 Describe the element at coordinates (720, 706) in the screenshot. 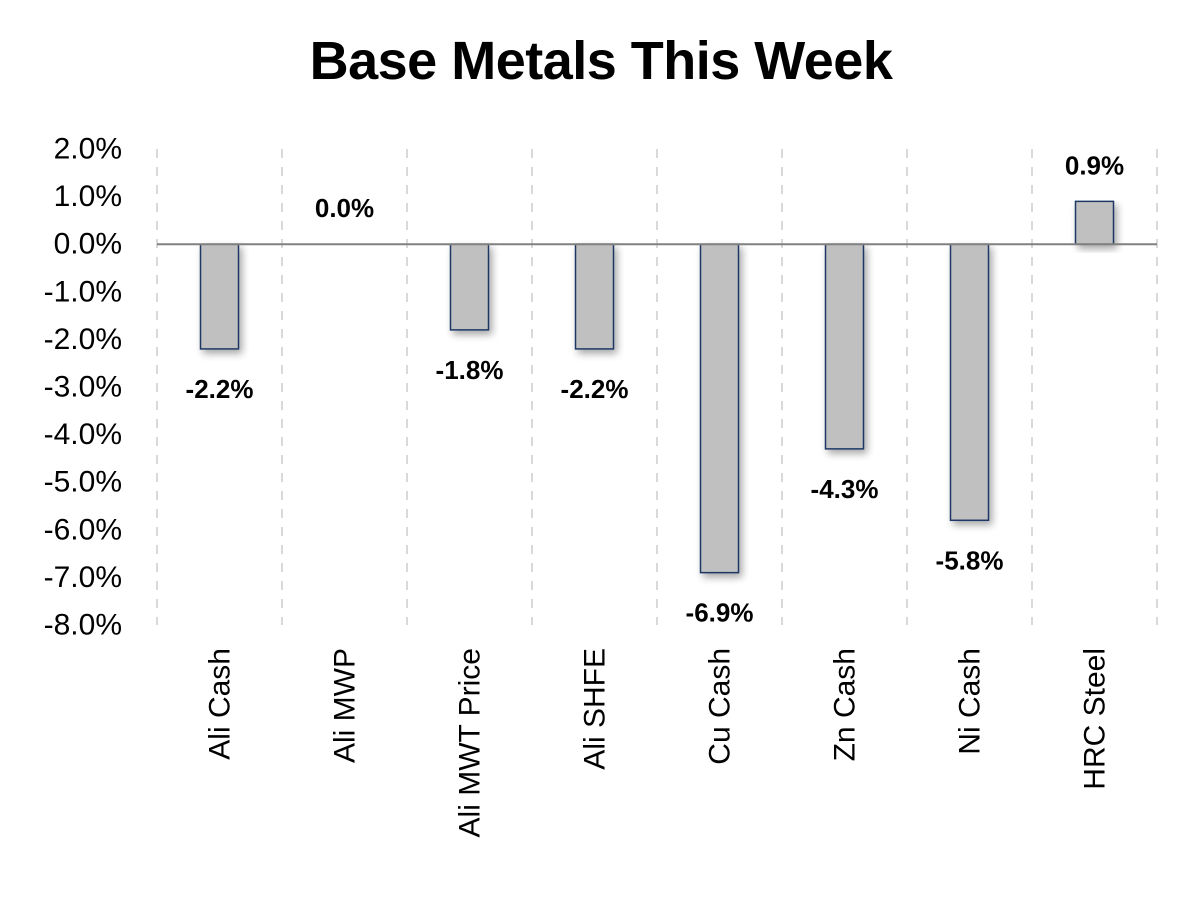

I see `x-tick-label: Cu Cash` at that location.